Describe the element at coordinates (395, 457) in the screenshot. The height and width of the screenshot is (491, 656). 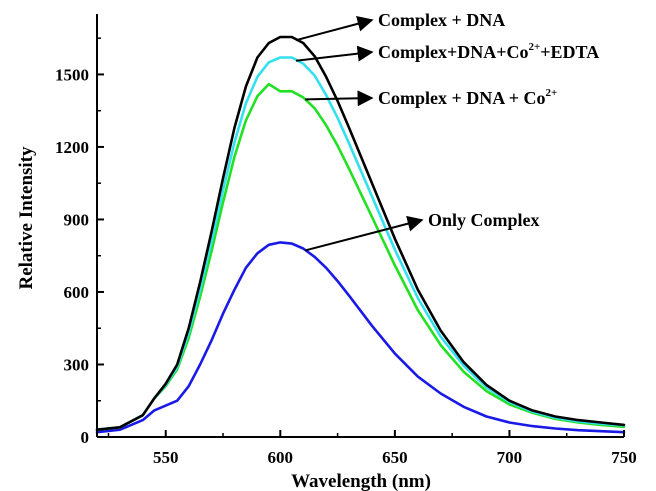
I see `x-tick-label: 650` at that location.